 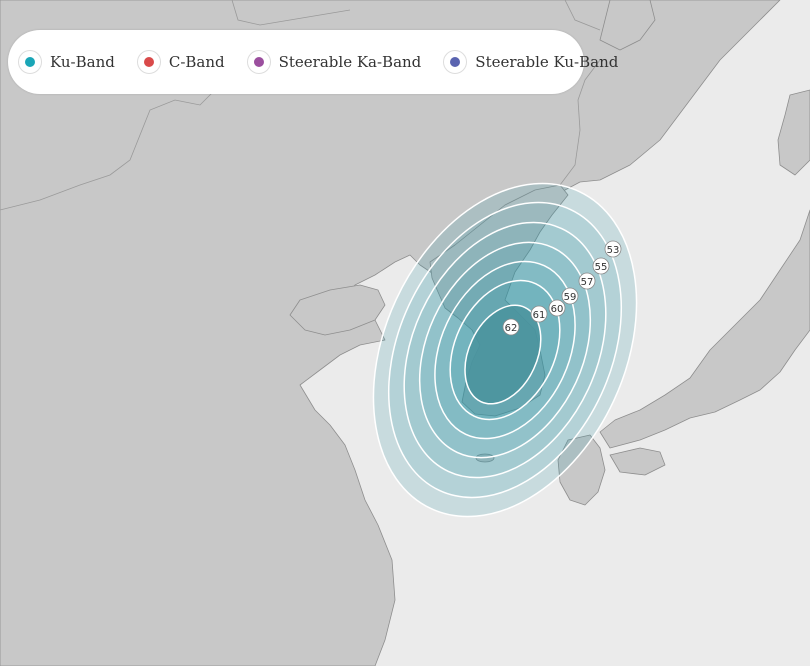 I want to click on legend-item-steerable-ku-band: Steerable Ku-Band, so click(x=530, y=62).